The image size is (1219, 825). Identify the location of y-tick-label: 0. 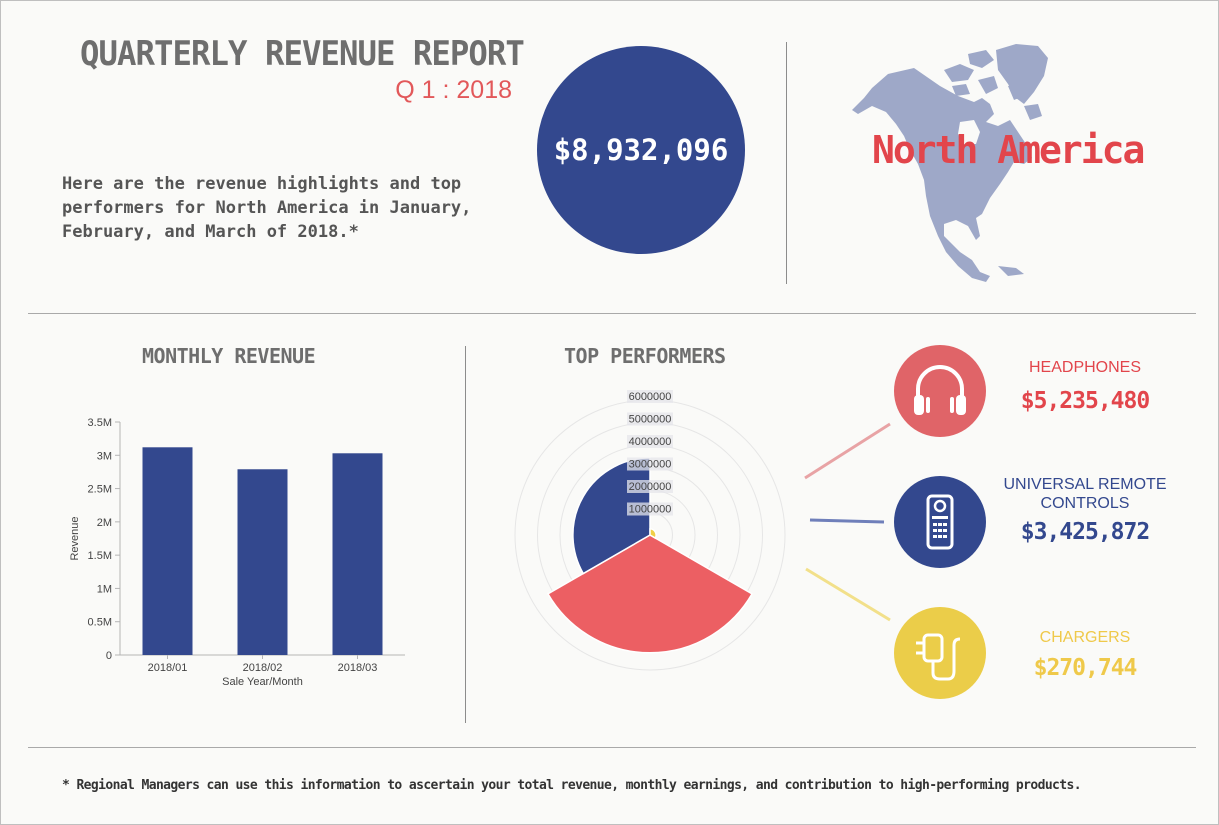
(109, 656).